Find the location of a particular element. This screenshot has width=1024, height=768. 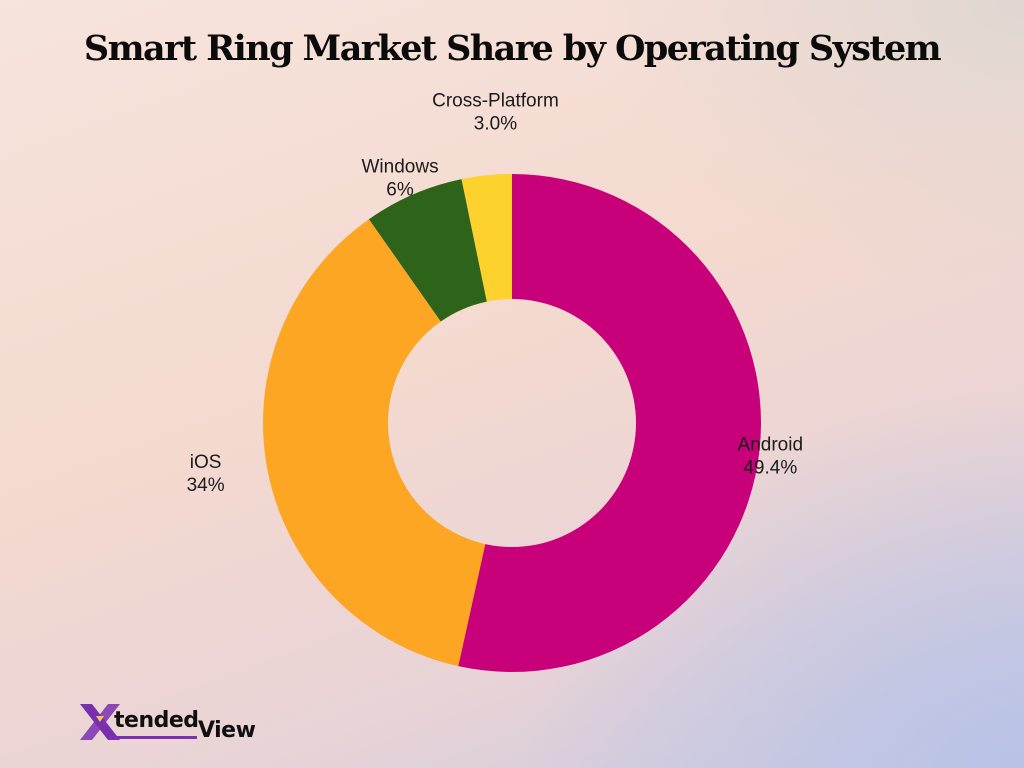

label-windows-name: Windows is located at coordinates (400, 167).